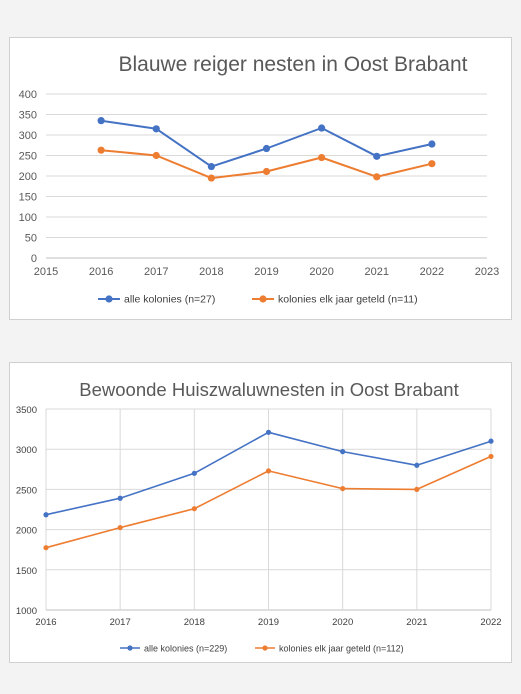 This screenshot has height=694, width=521. I want to click on y-tick-label: 50, so click(31, 239).